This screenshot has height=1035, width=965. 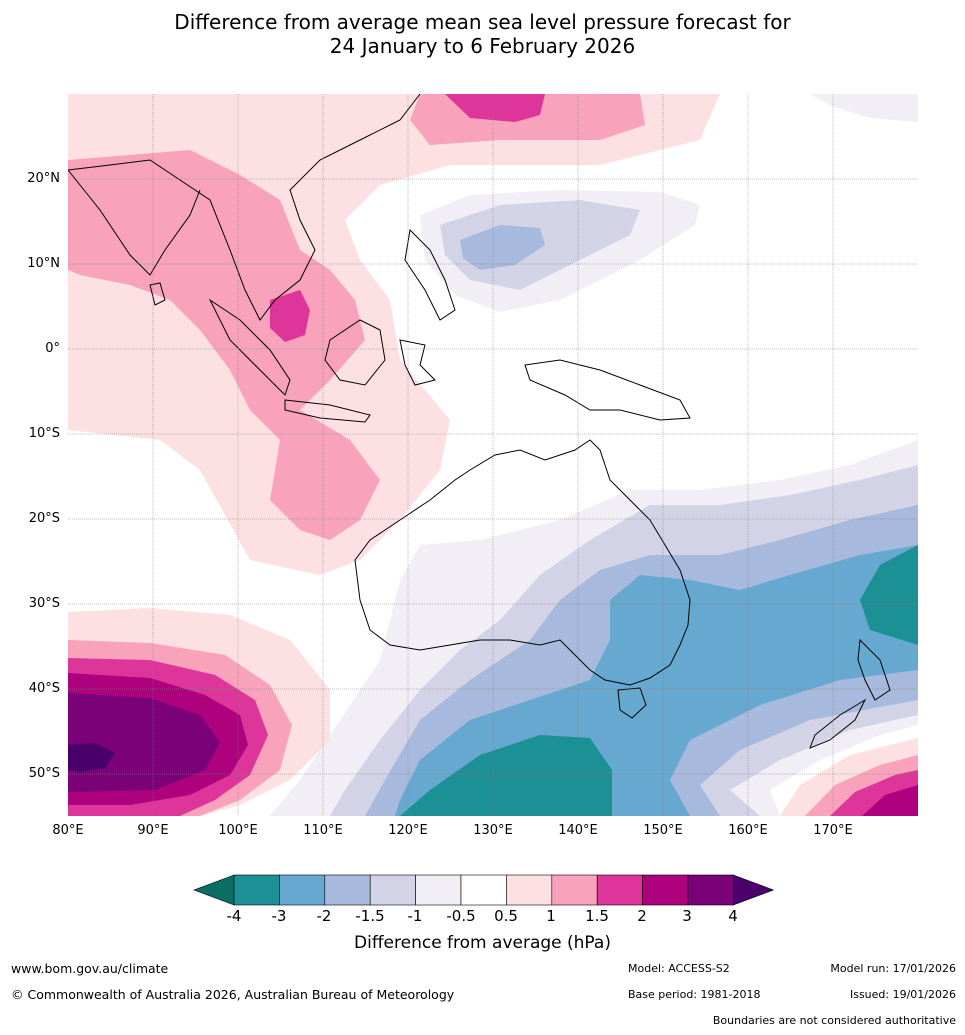 I want to click on lat-label-20n: 20°N, so click(x=43, y=178).